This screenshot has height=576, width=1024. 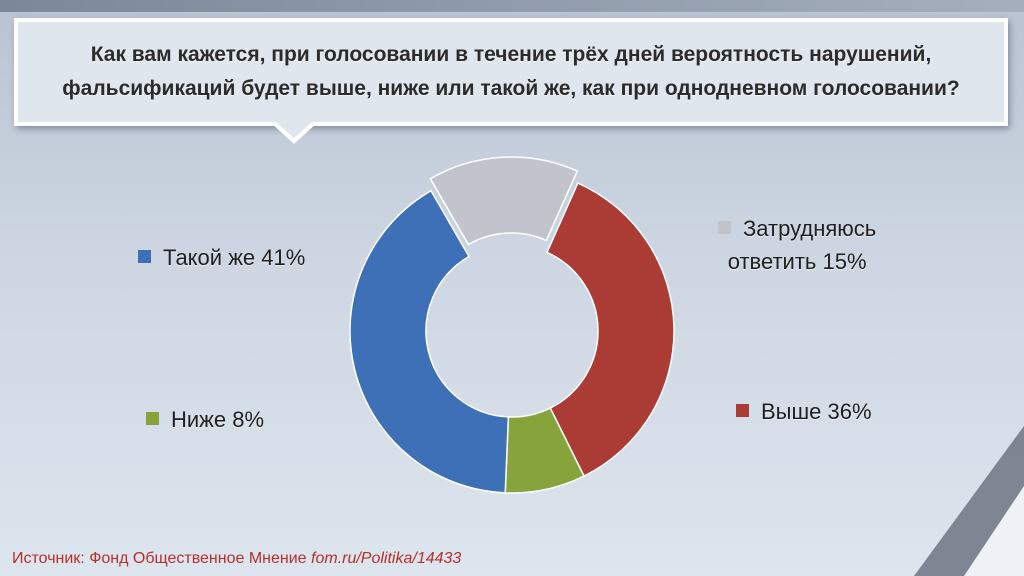 I want to click on legend-label-same: Такой же 41%, so click(x=234, y=258).